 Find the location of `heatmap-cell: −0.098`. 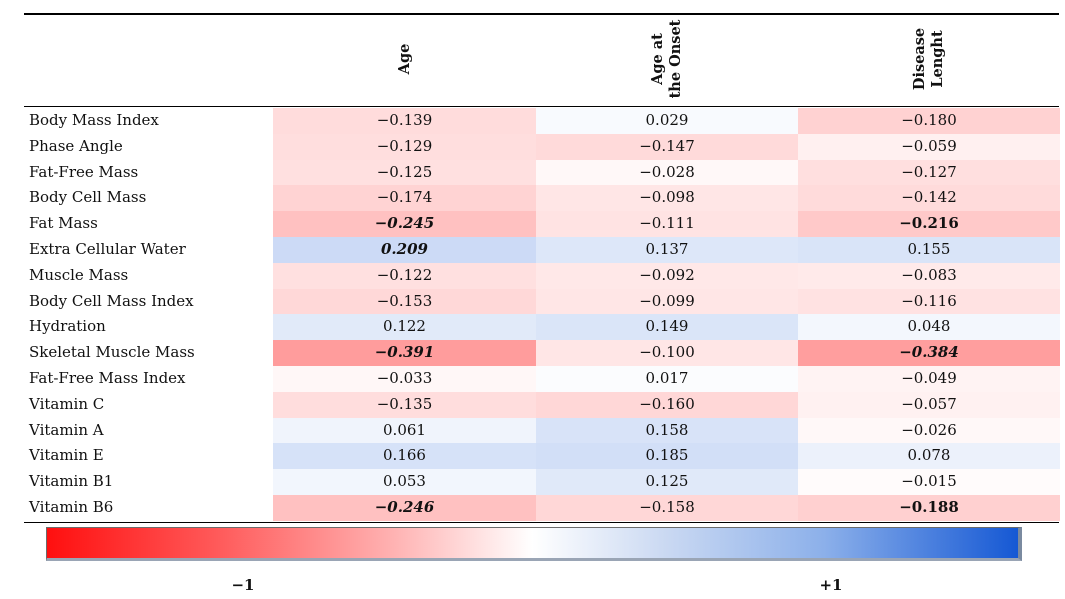

heatmap-cell: −0.098 is located at coordinates (667, 198).